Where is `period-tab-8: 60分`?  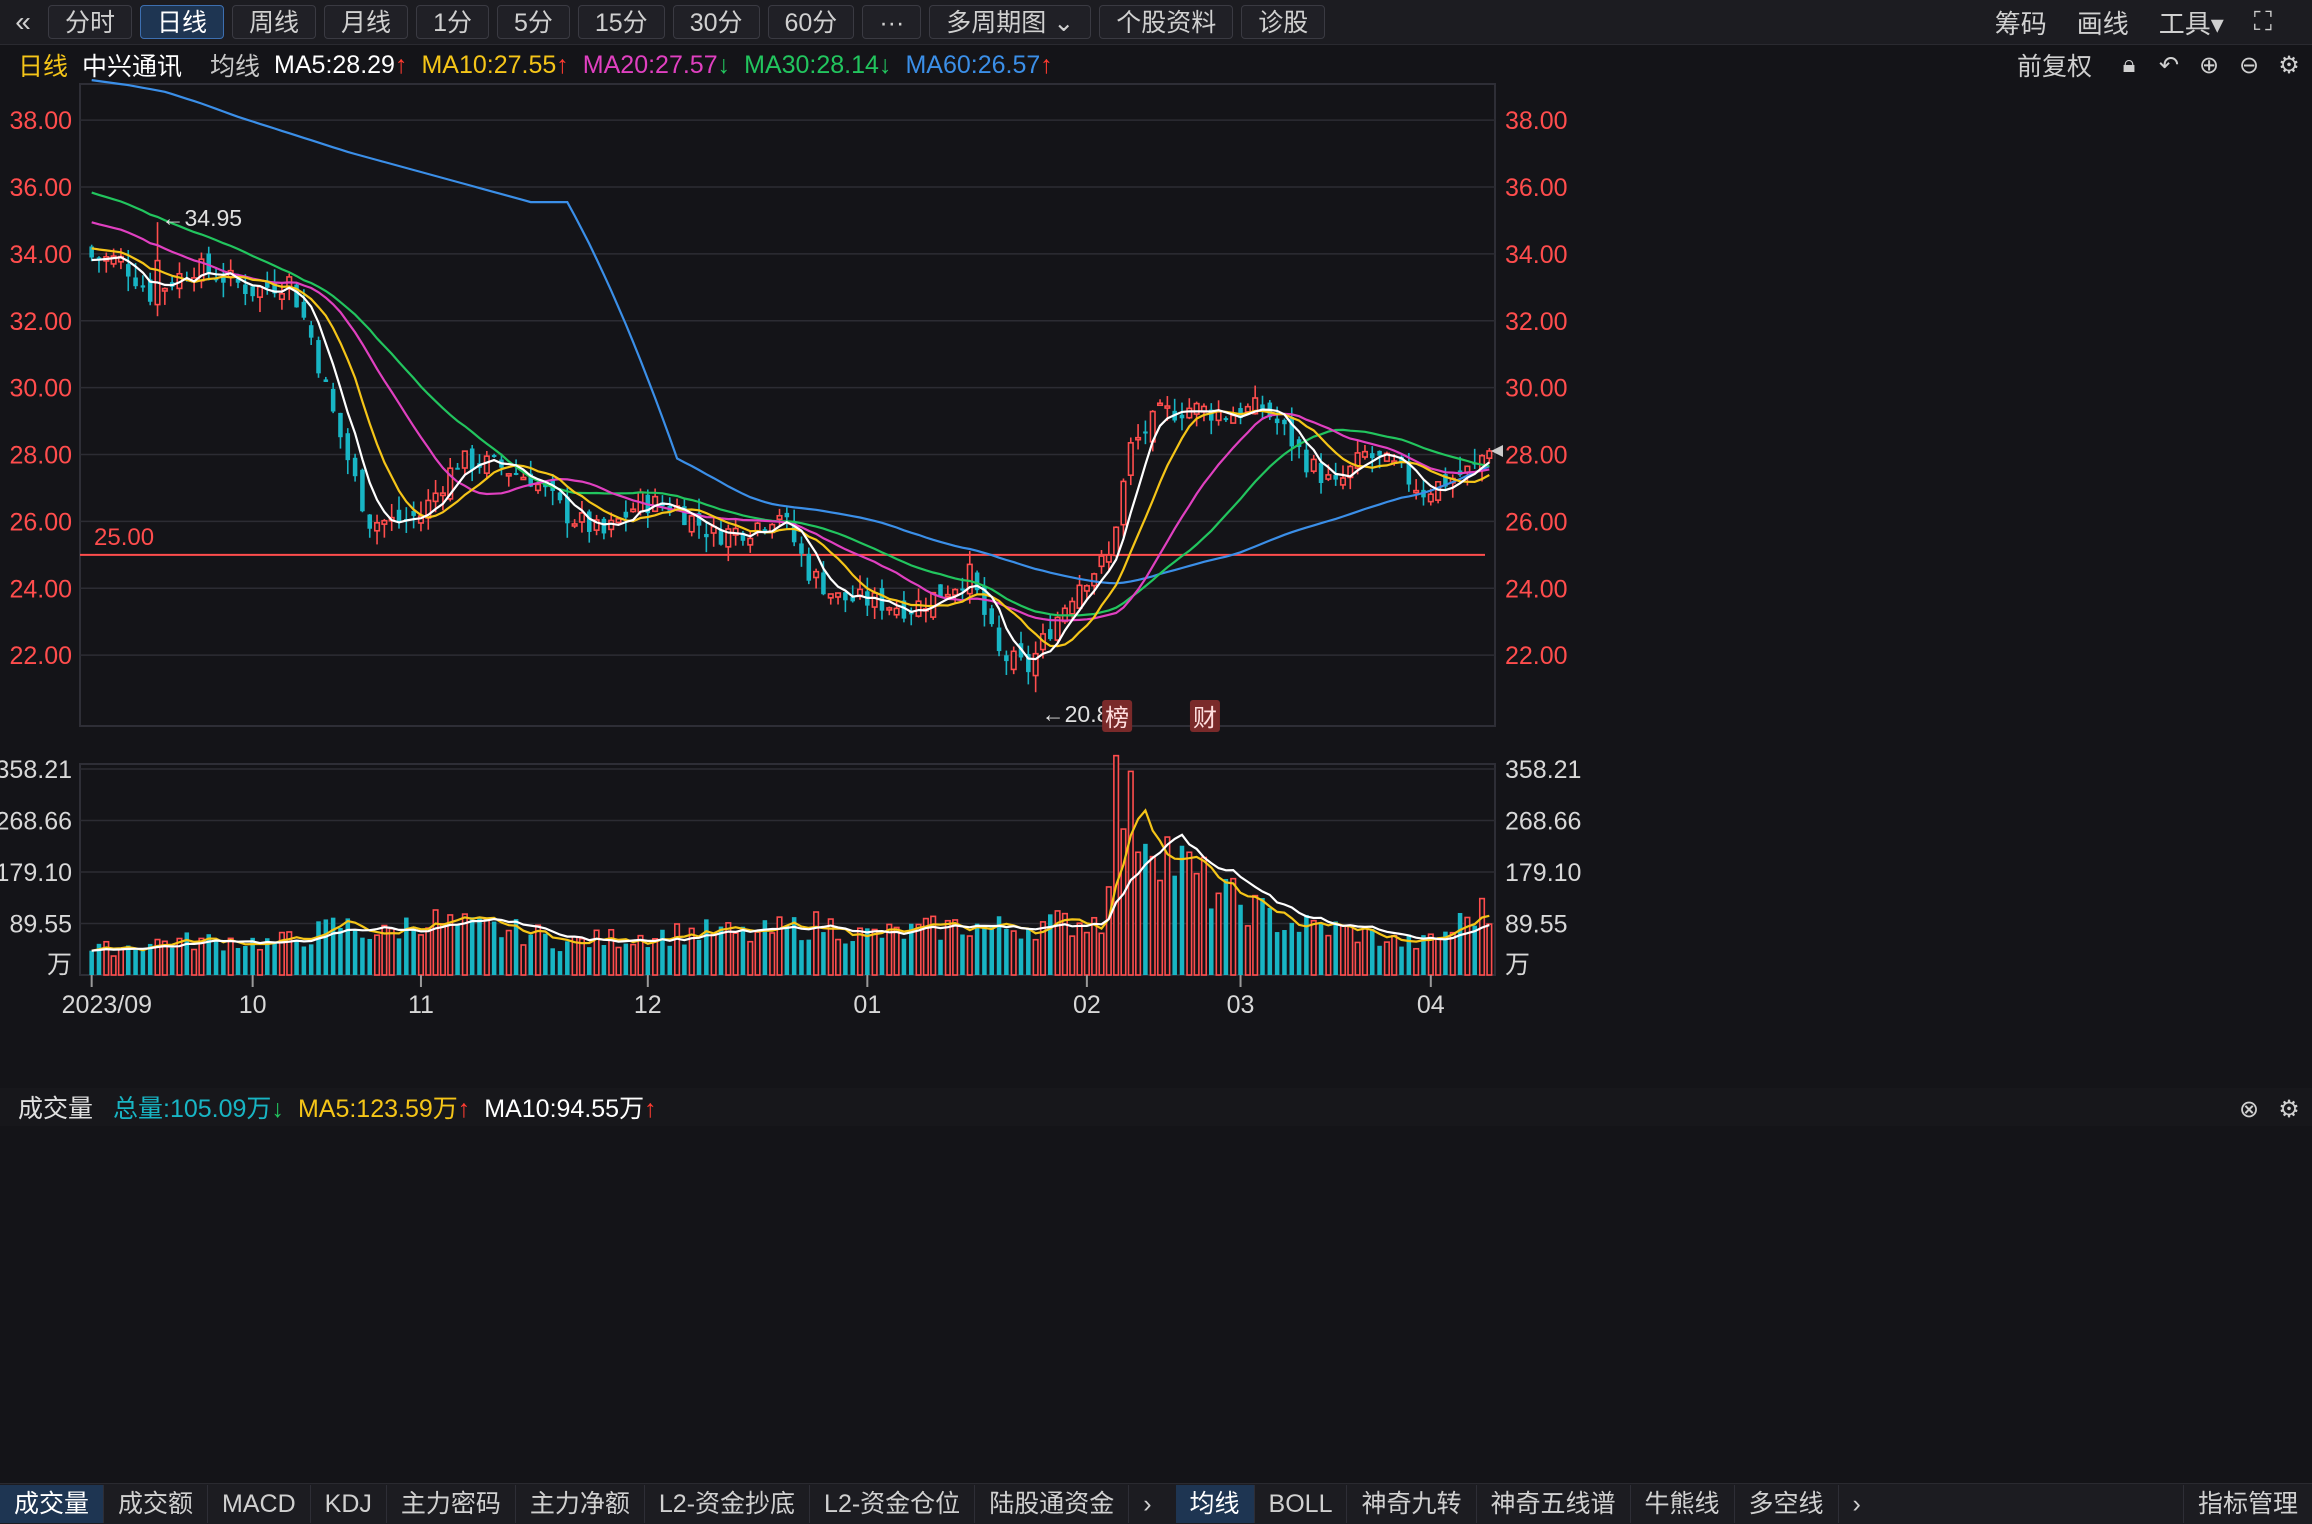
period-tab-8: 60分 is located at coordinates (811, 22).